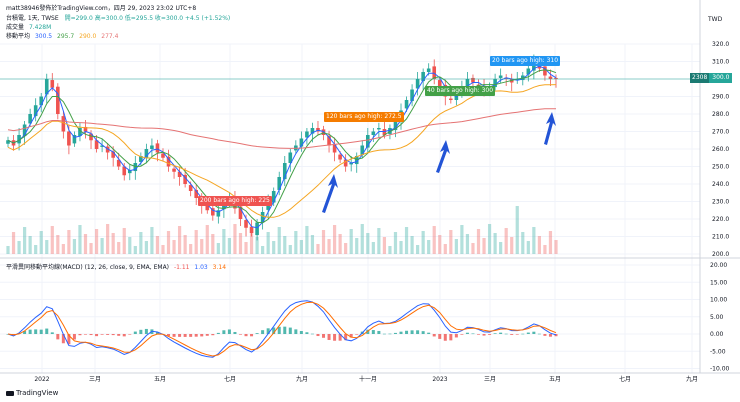 This screenshot has width=740, height=402. I want to click on macd-tick-label: 10.00, so click(718, 300).